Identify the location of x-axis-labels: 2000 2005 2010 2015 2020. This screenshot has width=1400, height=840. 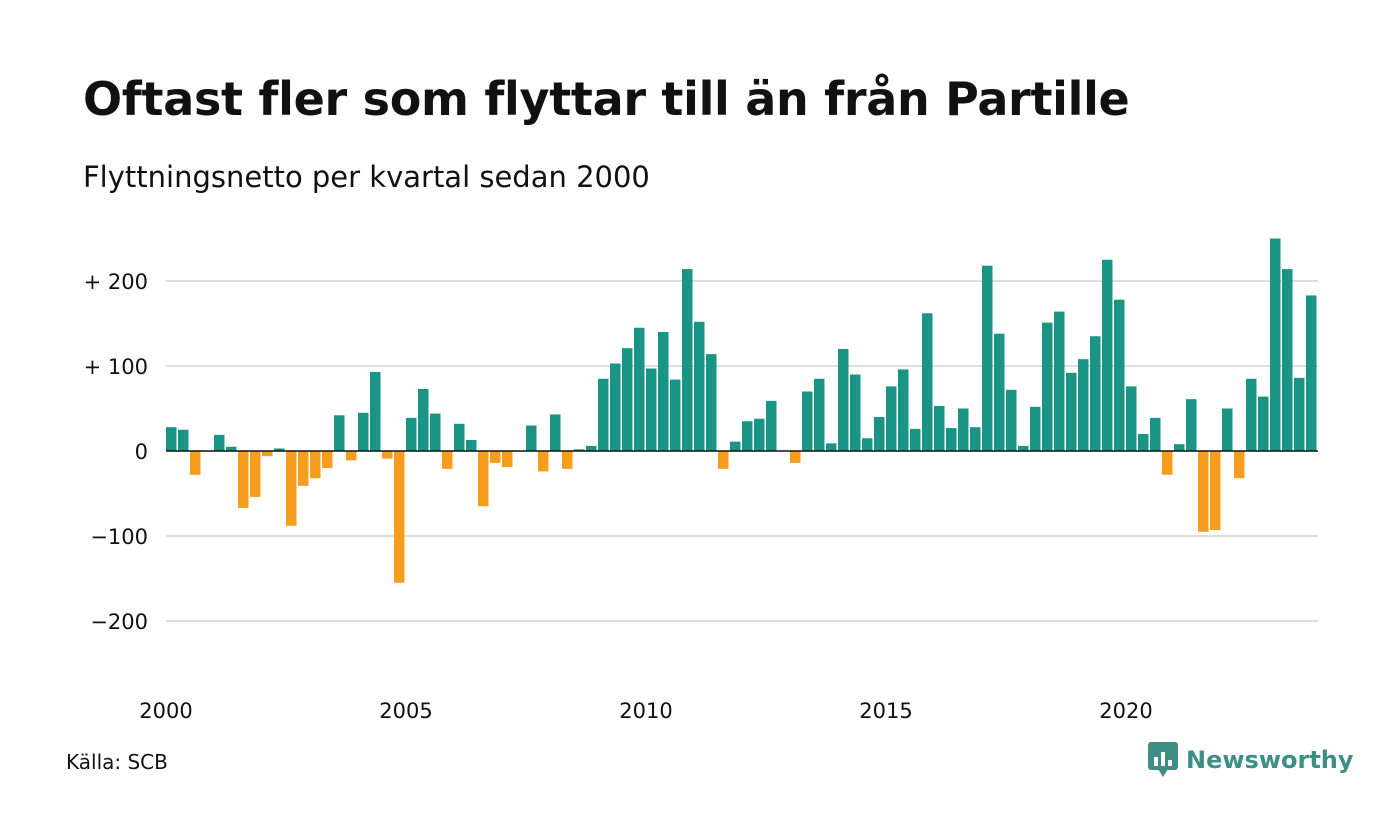
(645, 711).